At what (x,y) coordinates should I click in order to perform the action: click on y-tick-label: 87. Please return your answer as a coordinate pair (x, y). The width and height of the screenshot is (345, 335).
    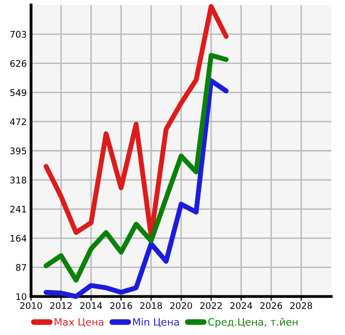
    Looking at the image, I should click on (21, 267).